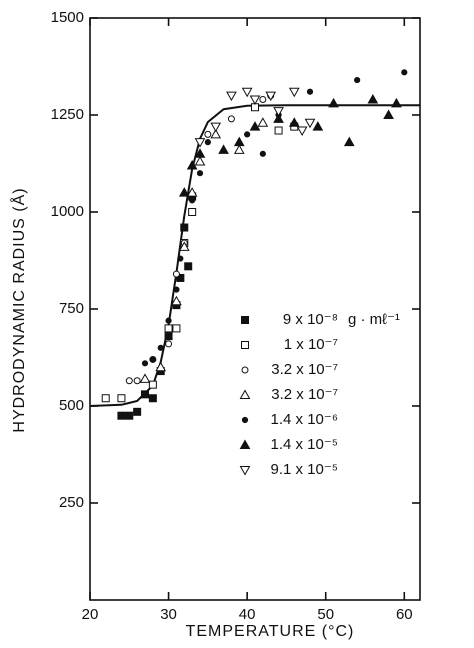 This screenshot has height=648, width=474. What do you see at coordinates (404, 614) in the screenshot?
I see `x-tick-label: 60` at bounding box center [404, 614].